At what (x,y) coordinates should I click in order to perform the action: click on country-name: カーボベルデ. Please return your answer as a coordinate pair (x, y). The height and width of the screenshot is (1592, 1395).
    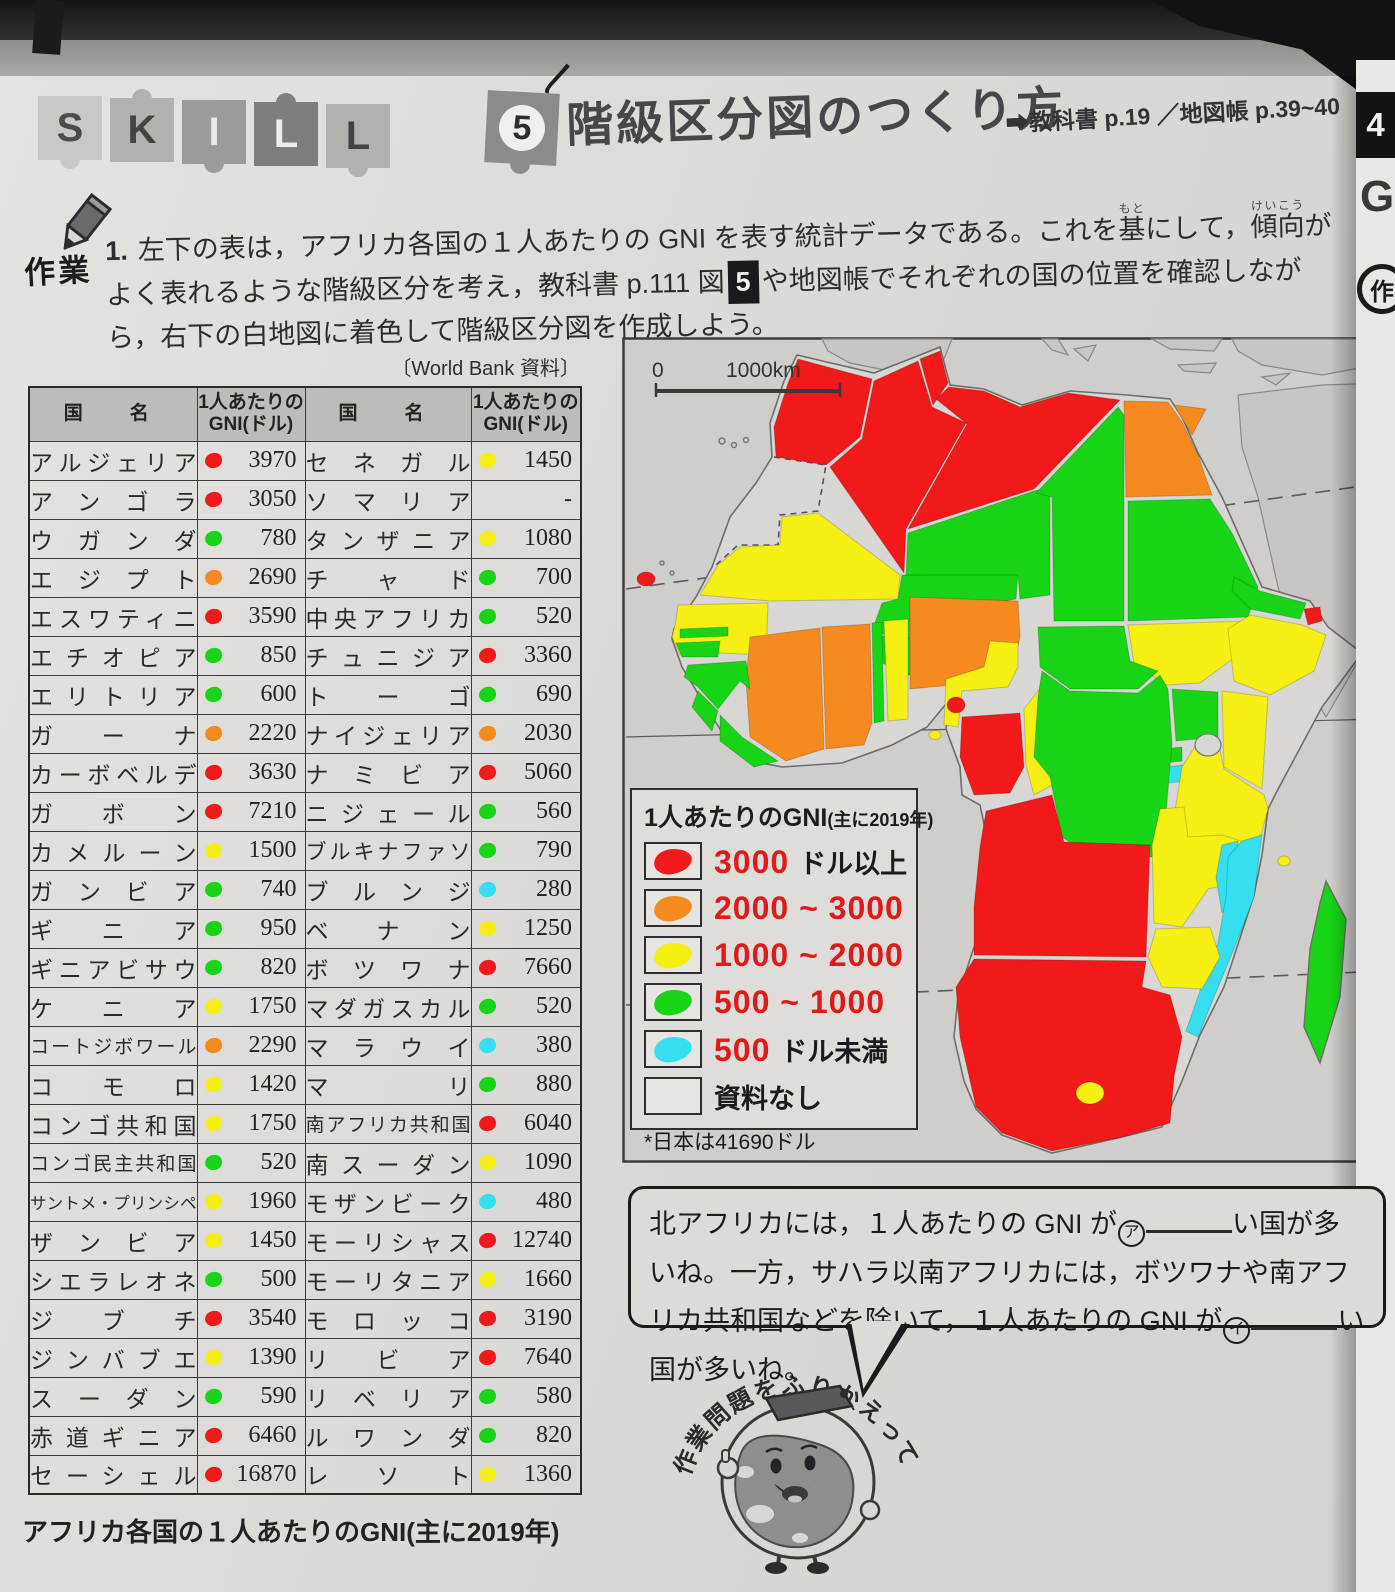
    Looking at the image, I should click on (113, 772).